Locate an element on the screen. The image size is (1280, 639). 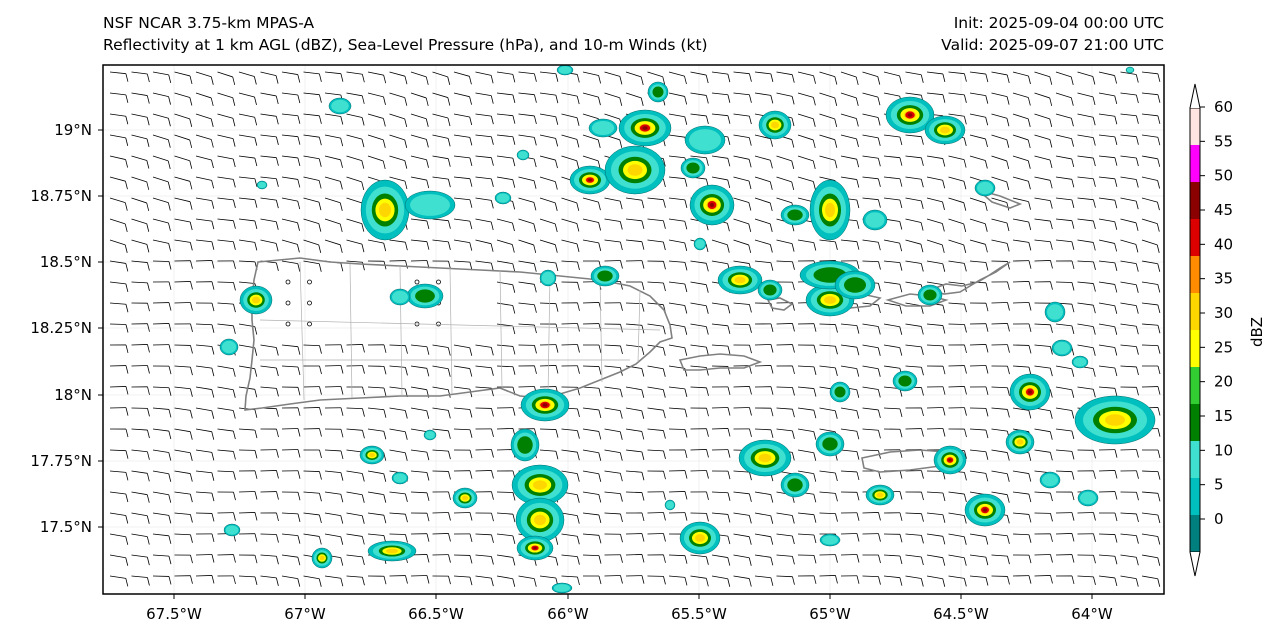
colorbar-extend-bottom is located at coordinates (1195, 564).